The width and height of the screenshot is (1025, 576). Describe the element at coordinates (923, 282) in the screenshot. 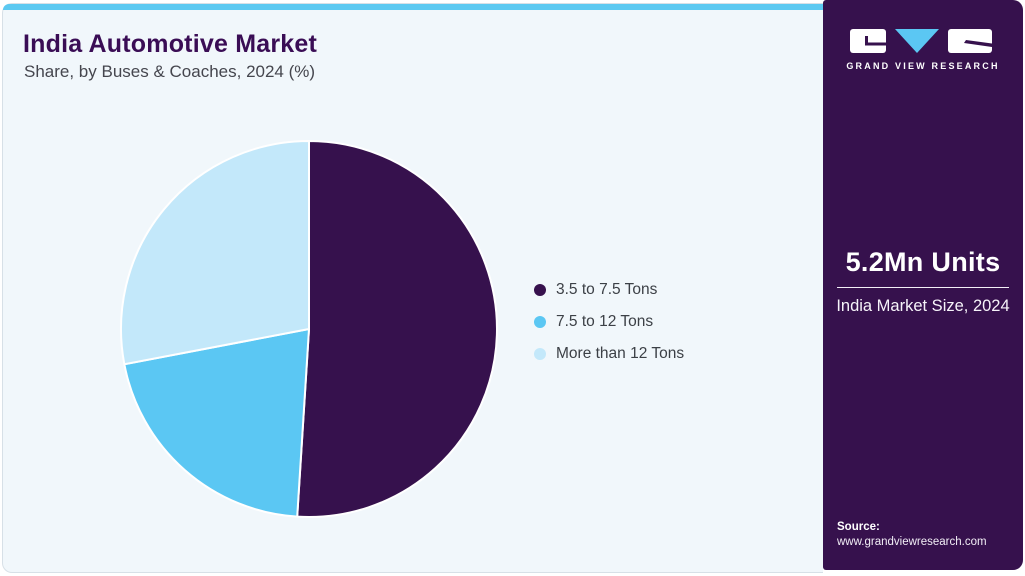

I see `market-size-block: 5.2Mn Units India Market Size, 2024` at that location.